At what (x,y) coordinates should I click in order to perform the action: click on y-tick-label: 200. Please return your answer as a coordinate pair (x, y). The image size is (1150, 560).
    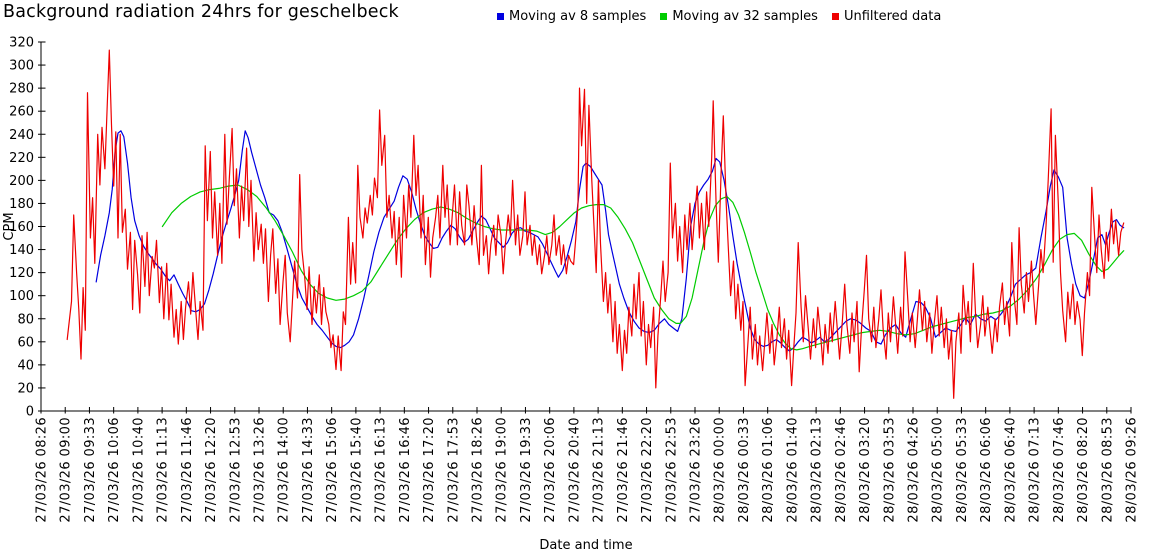
    Looking at the image, I should click on (21, 181).